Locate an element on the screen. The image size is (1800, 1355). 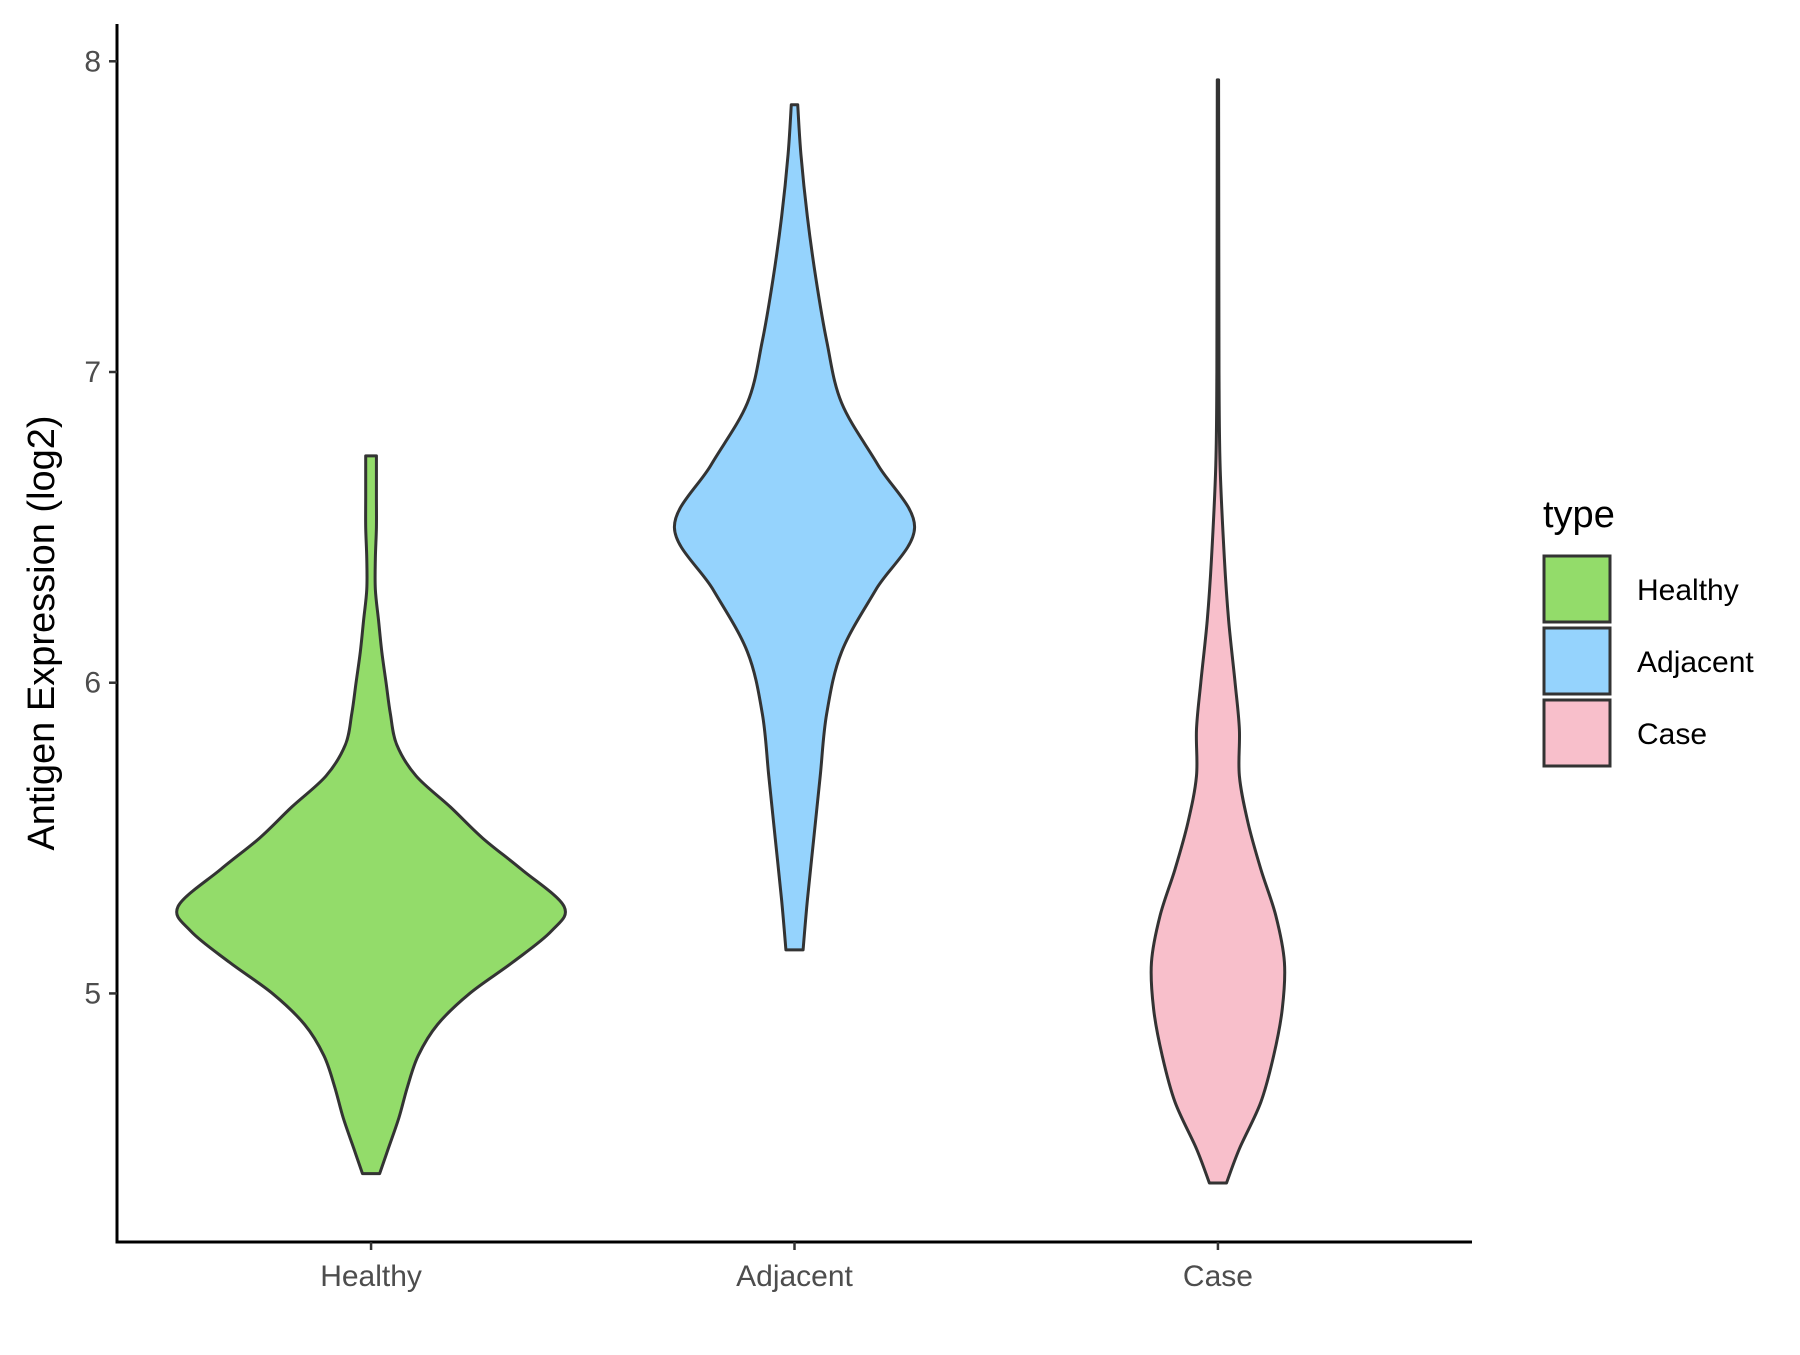
y-tick-label: 6 is located at coordinates (92, 683).